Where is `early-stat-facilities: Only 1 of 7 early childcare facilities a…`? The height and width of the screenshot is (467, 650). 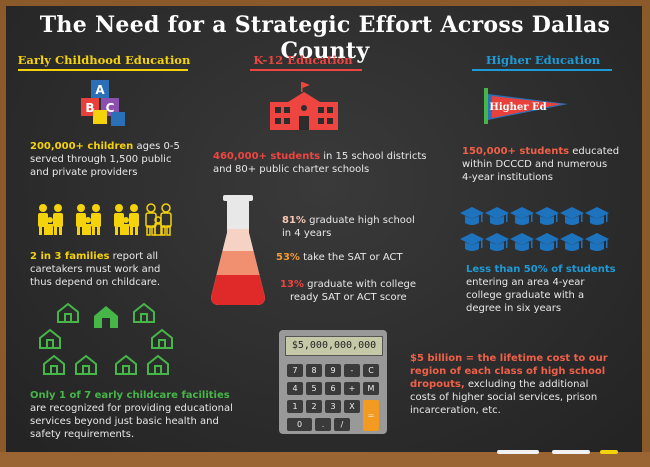 early-stat-facilities: Only 1 of 7 early childcare facilities a… is located at coordinates (145, 415).